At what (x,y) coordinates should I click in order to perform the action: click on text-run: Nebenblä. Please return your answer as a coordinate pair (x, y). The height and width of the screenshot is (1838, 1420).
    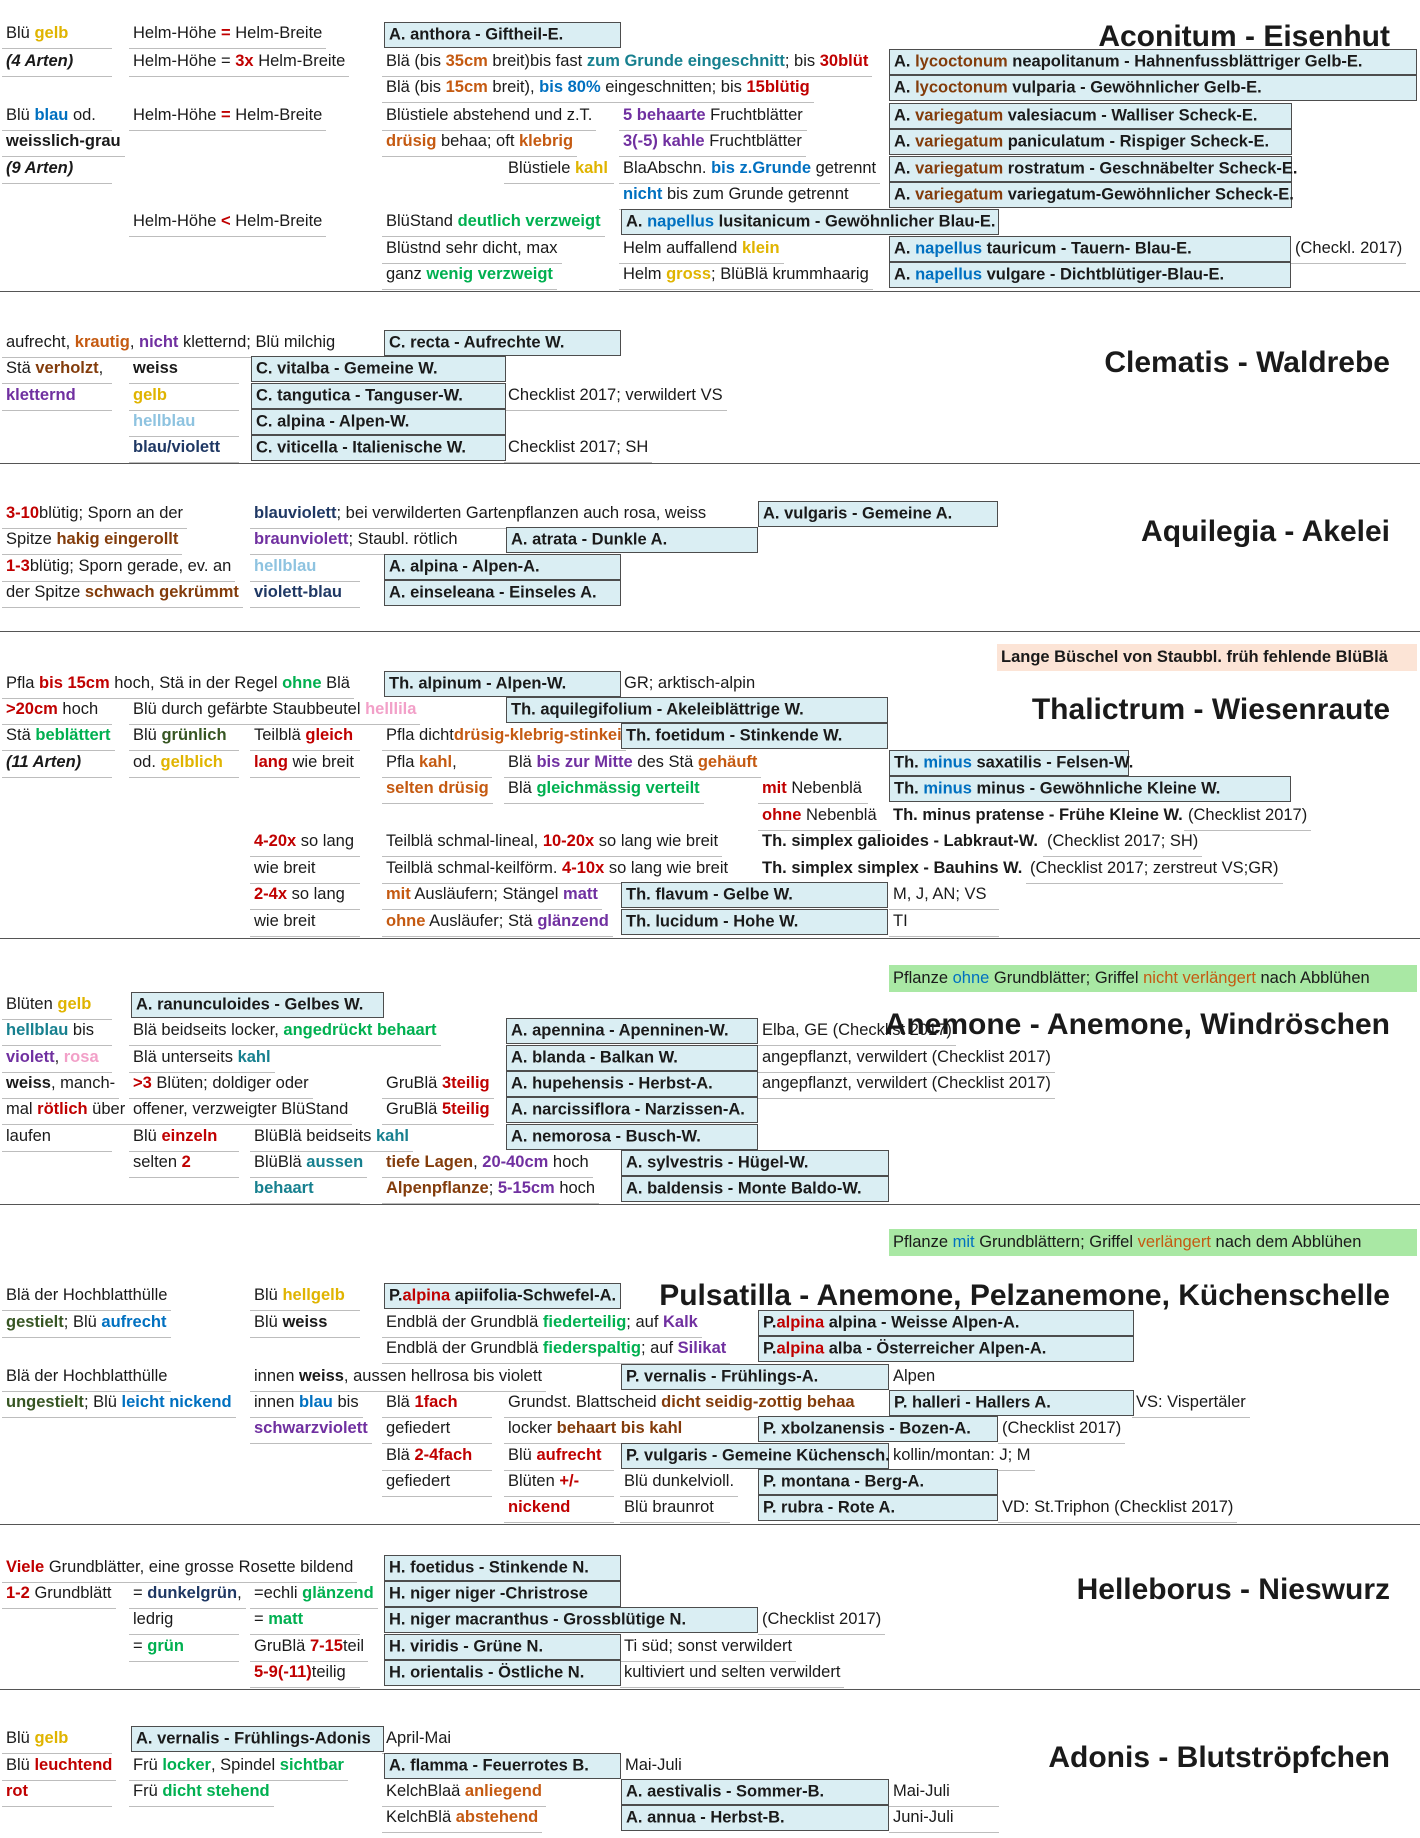
    Looking at the image, I should click on (824, 788).